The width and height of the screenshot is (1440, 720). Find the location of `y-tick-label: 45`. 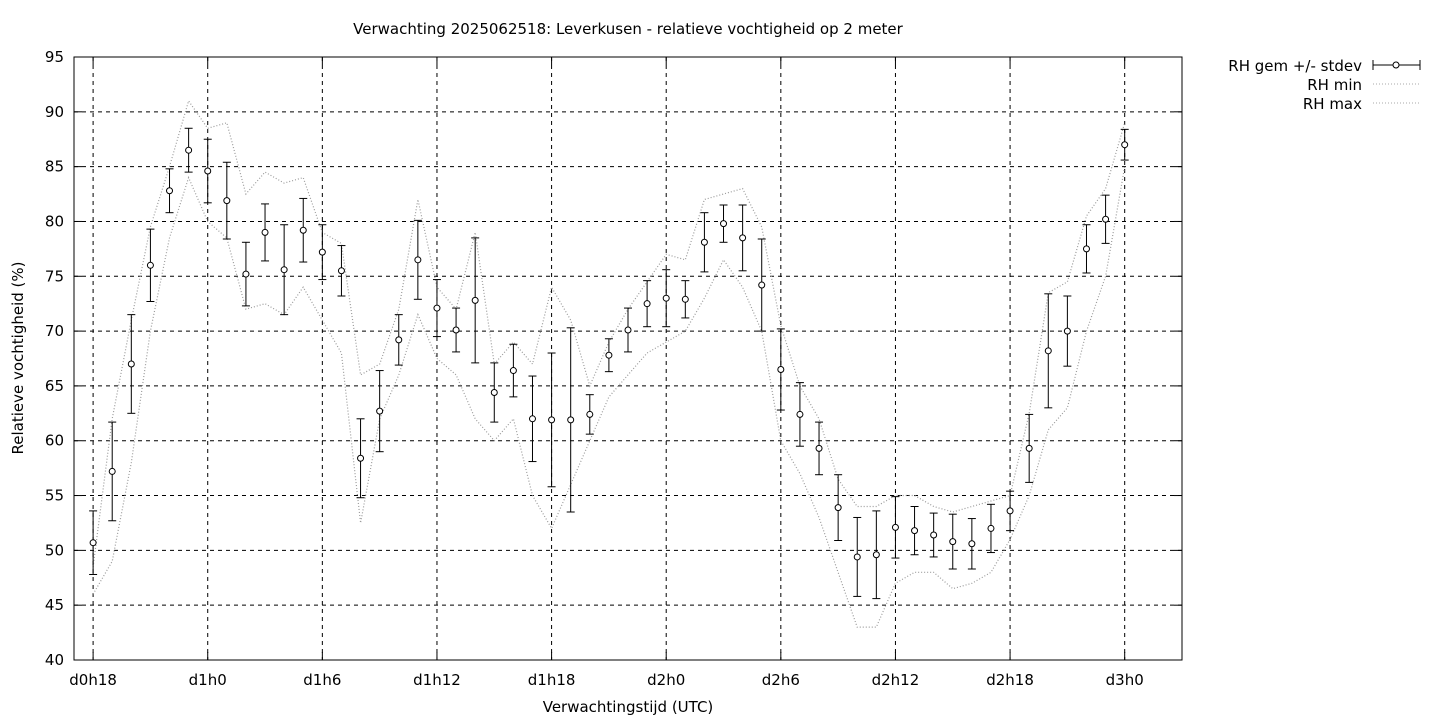

y-tick-label: 45 is located at coordinates (54, 605).